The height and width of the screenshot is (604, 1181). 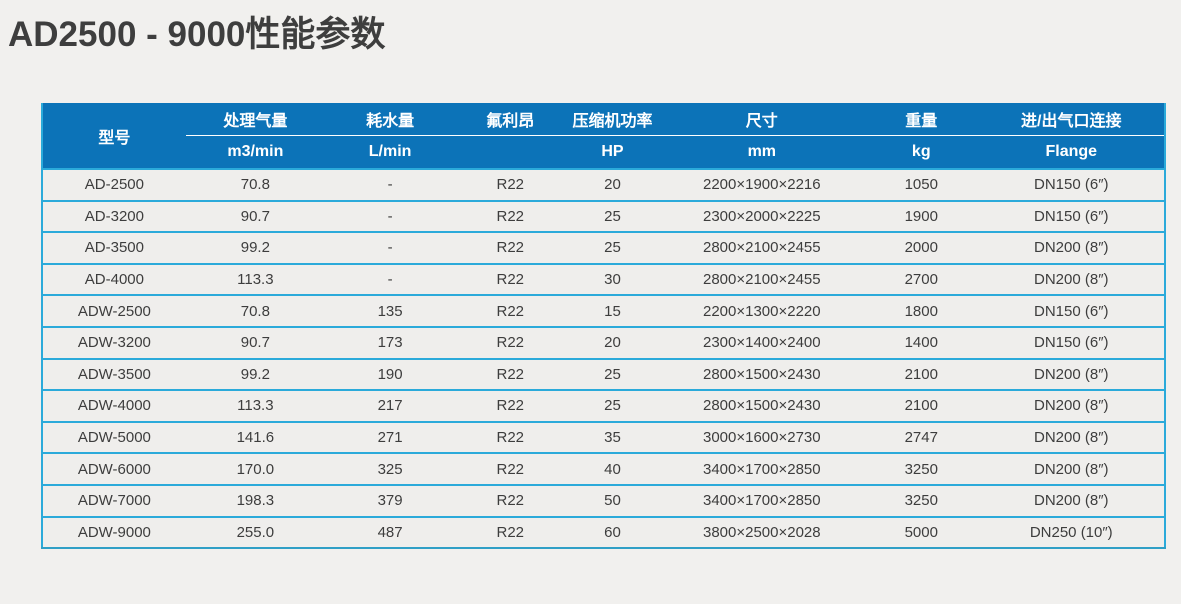 I want to click on cell: 15, so click(x=612, y=310).